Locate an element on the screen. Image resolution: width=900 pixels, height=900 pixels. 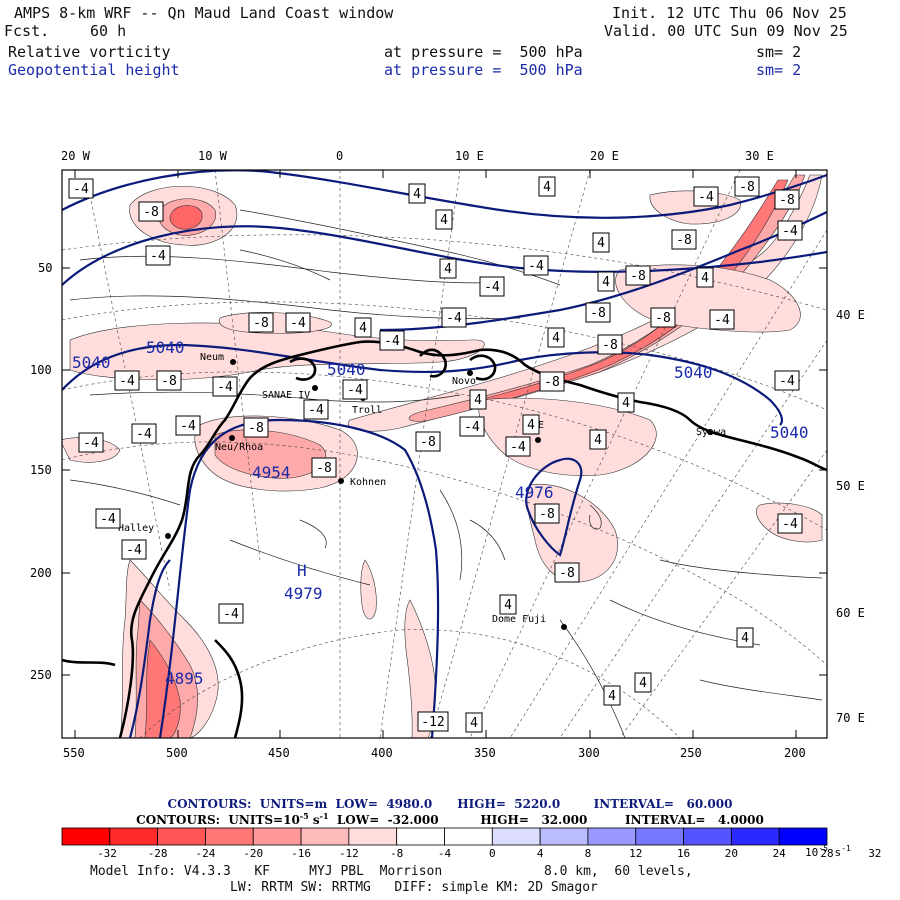
lon-label-top: 10 W is located at coordinates (213, 156).